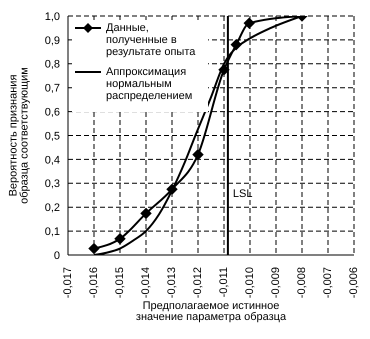 Image resolution: width=370 pixels, height=339 pixels. Describe the element at coordinates (354, 282) in the screenshot. I see `x-tick-label: -0,006` at that location.